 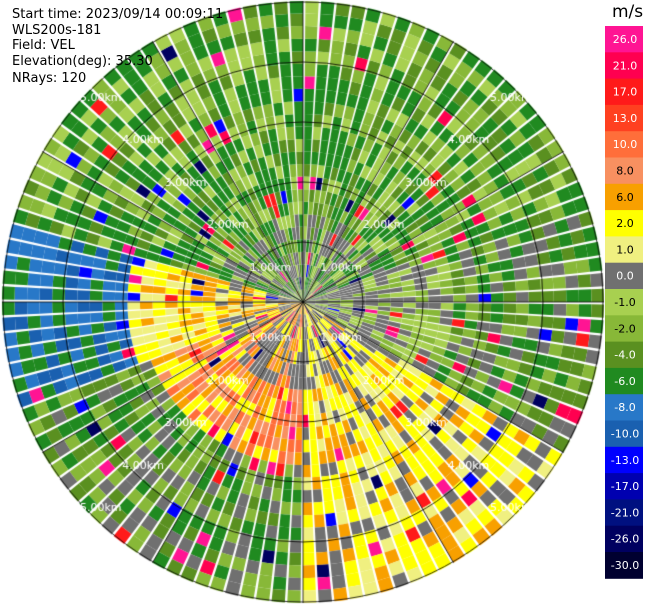 I want to click on nrays-label: NRays: 120, so click(x=49, y=78).